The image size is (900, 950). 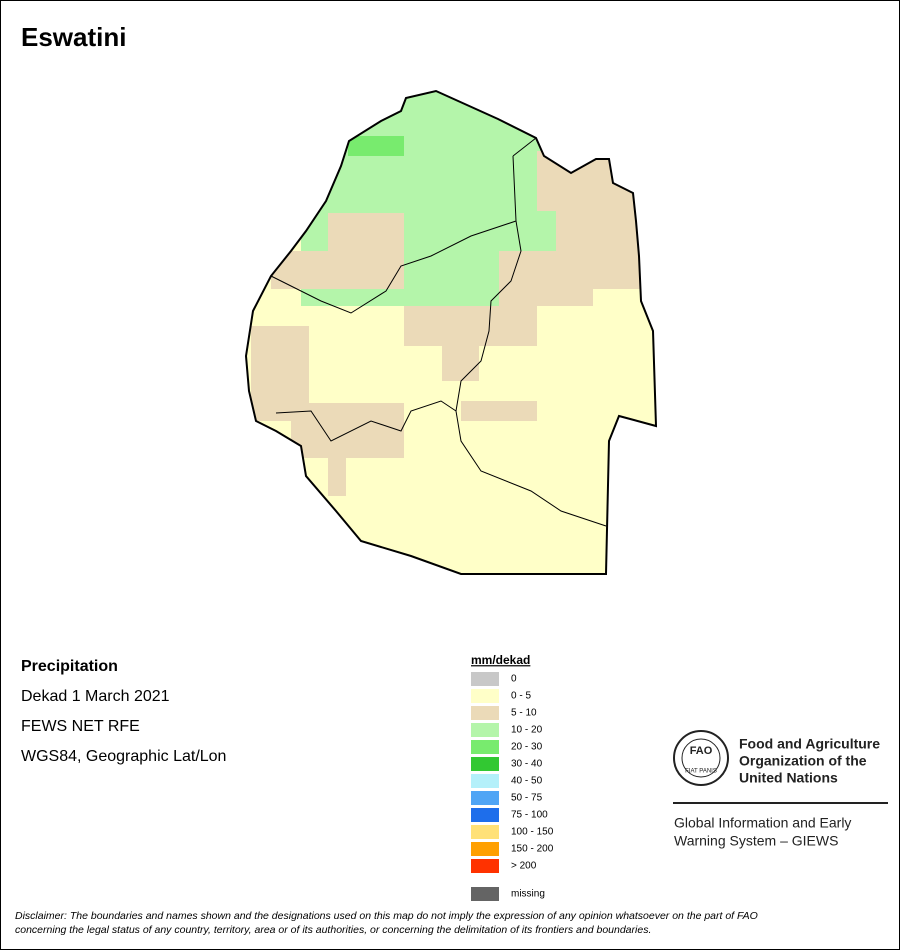 What do you see at coordinates (532, 832) in the screenshot?
I see `legend-label: 100 - 150` at bounding box center [532, 832].